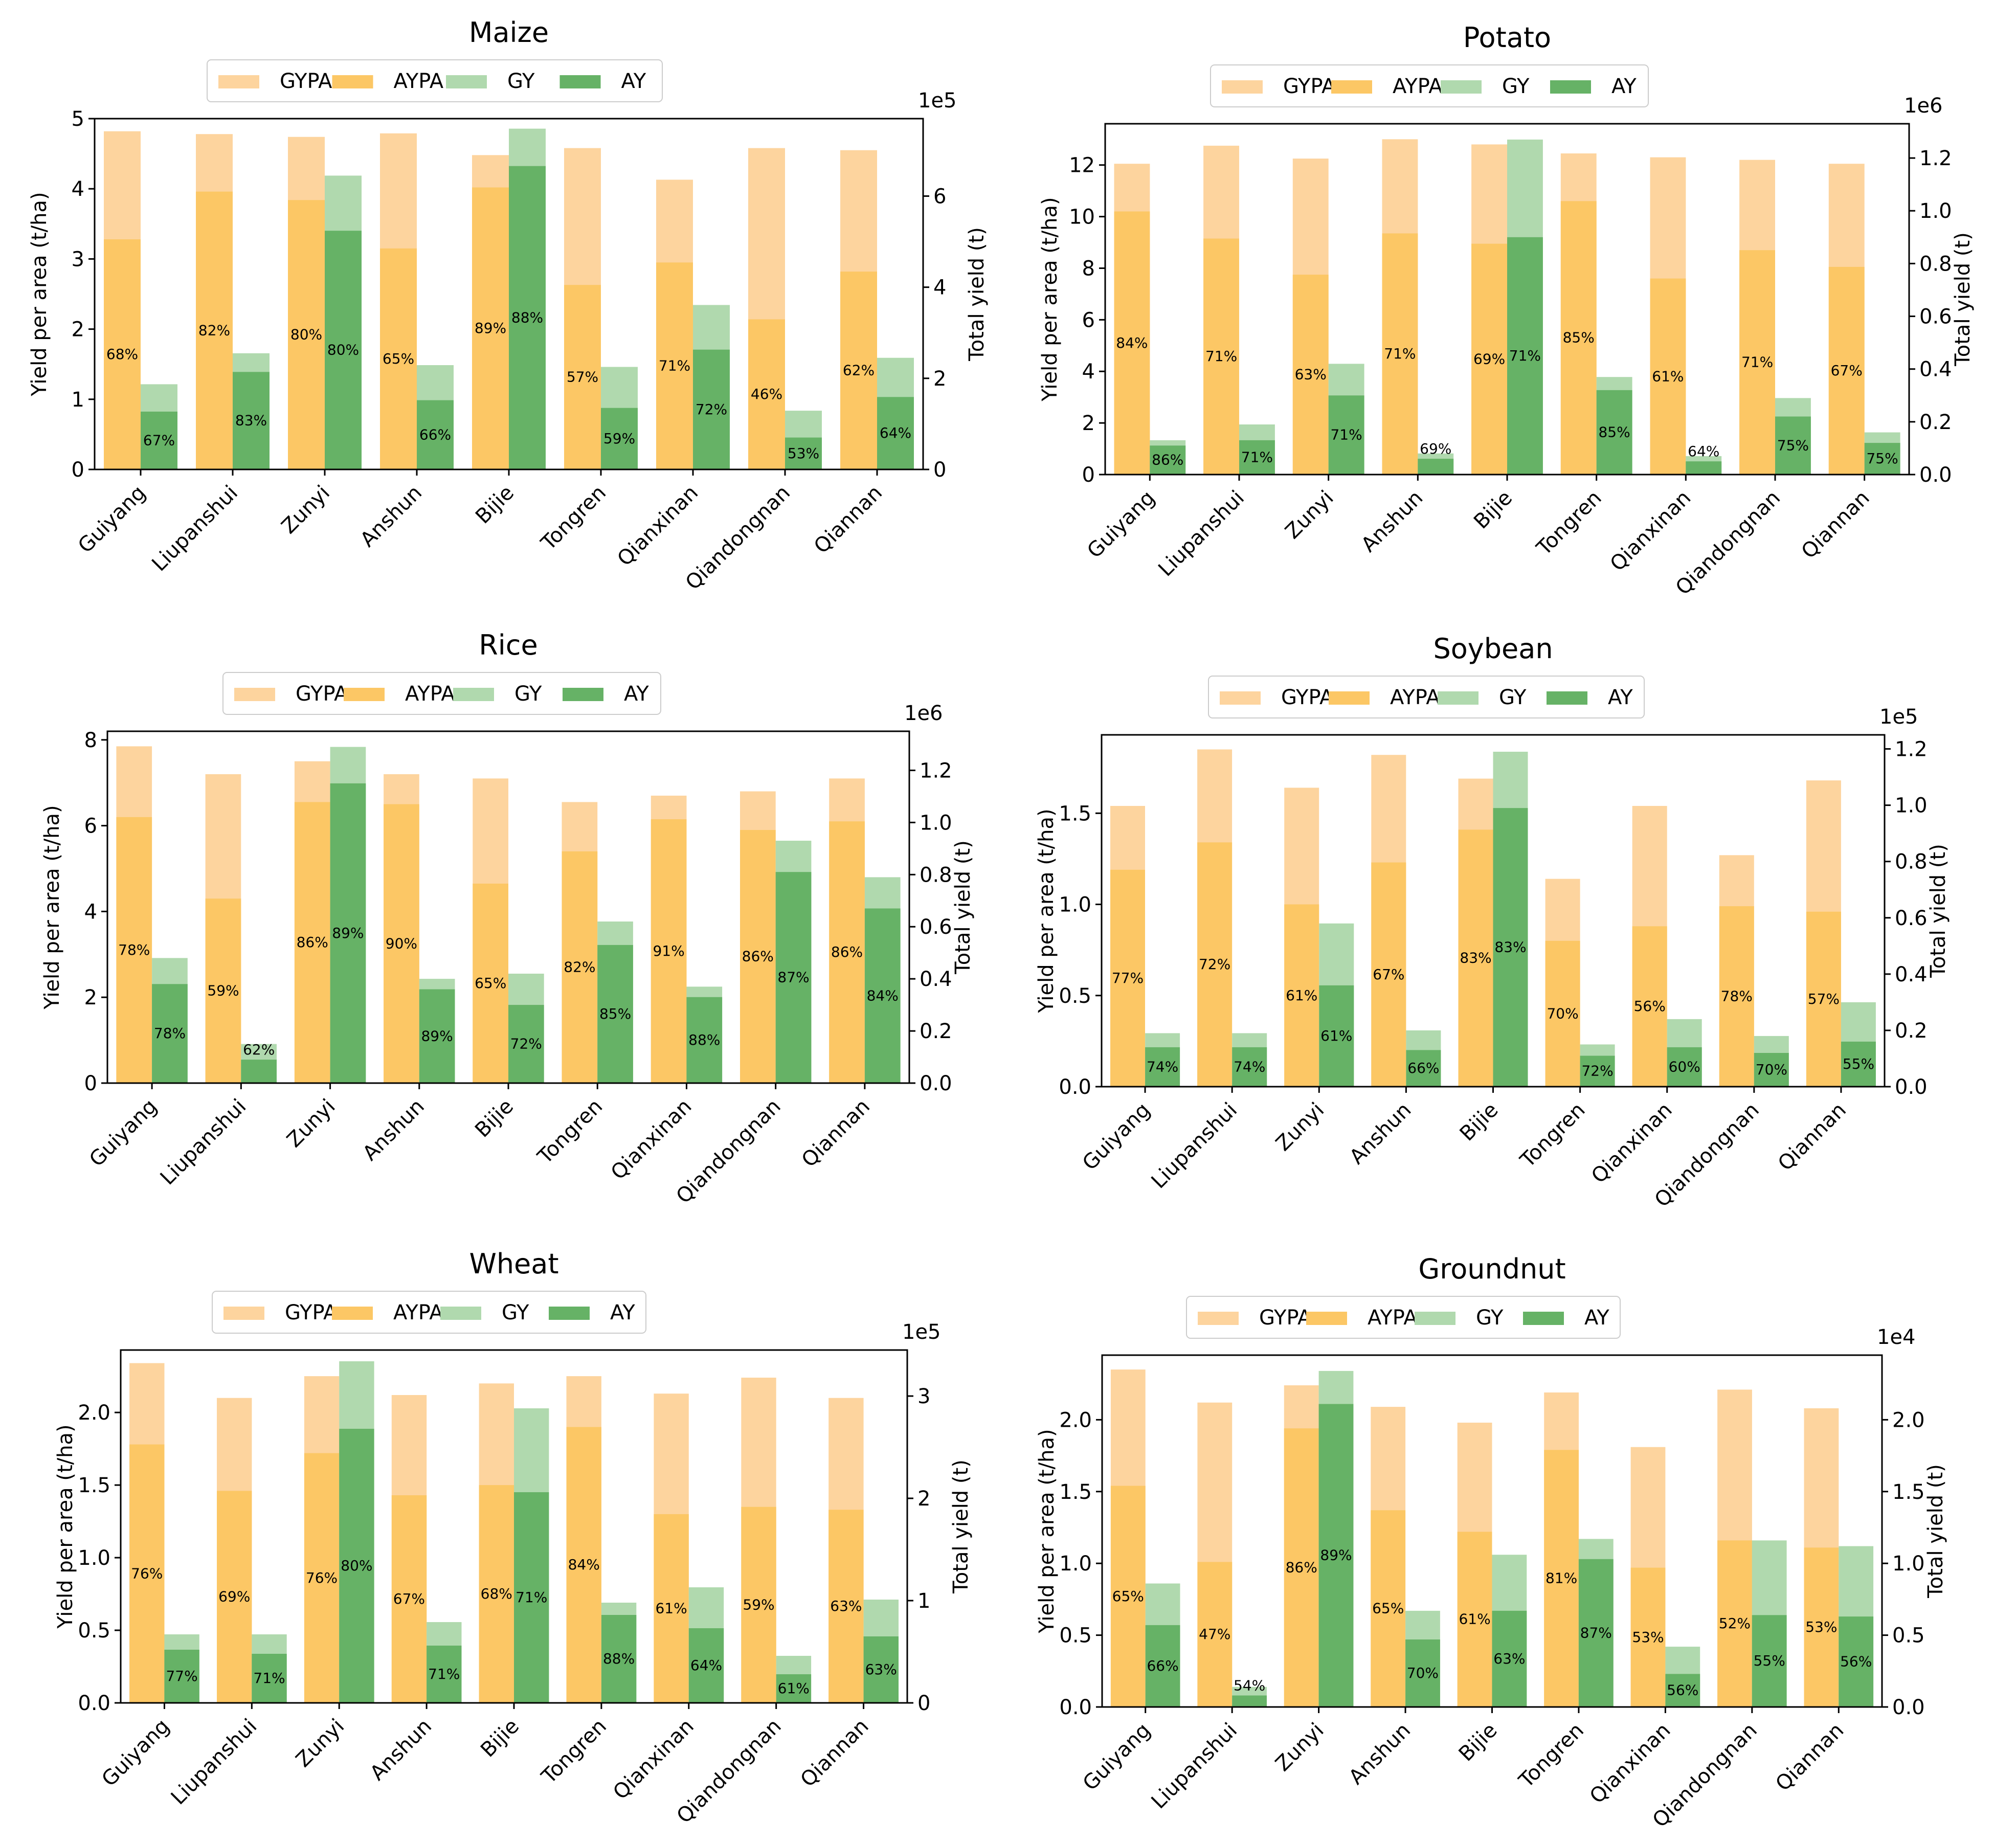 Image resolution: width=2016 pixels, height=1843 pixels. Describe the element at coordinates (1301, 1568) in the screenshot. I see `data-label-aypa: 86%` at that location.